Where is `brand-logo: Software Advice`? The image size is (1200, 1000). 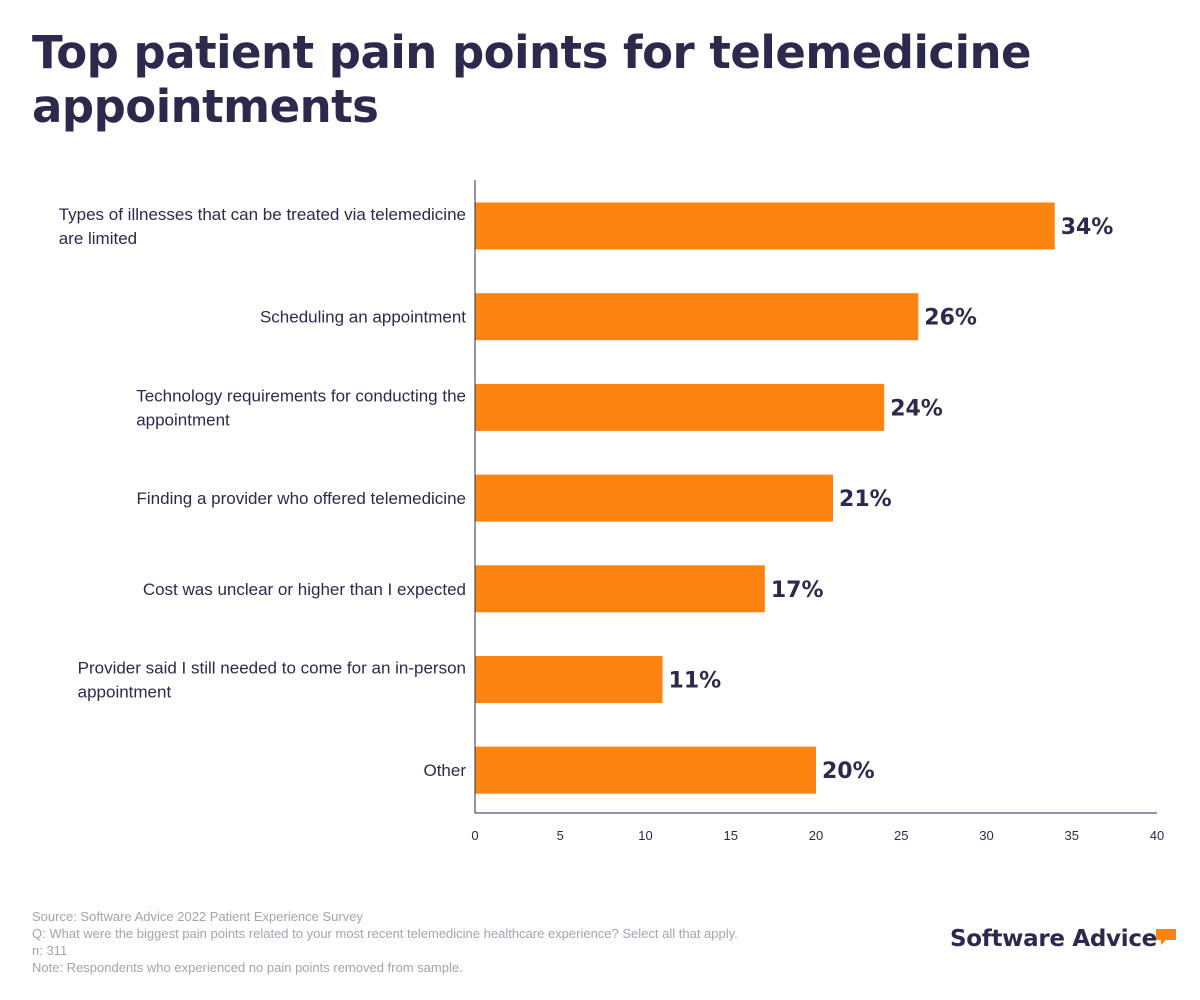
brand-logo: Software Advice is located at coordinates (1063, 943).